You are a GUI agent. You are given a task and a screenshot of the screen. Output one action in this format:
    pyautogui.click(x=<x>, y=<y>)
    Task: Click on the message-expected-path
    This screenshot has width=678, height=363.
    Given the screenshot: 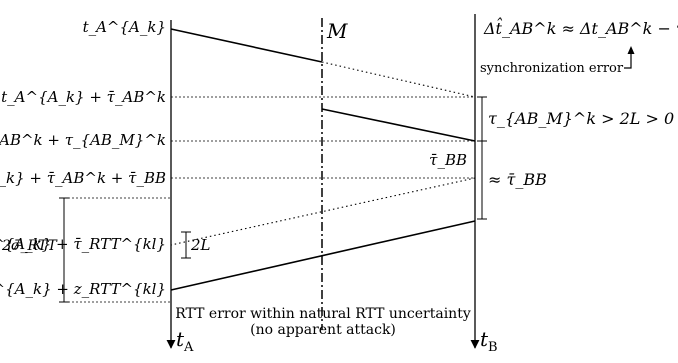 What is the action you would take?
    pyautogui.click(x=398, y=79)
    